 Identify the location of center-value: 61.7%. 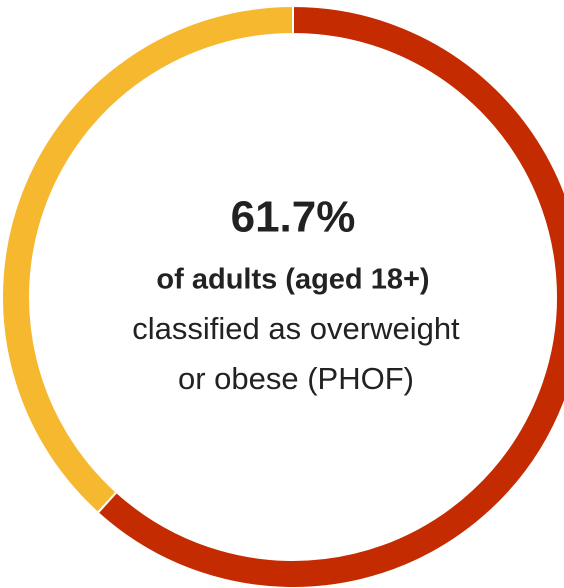
(293, 217).